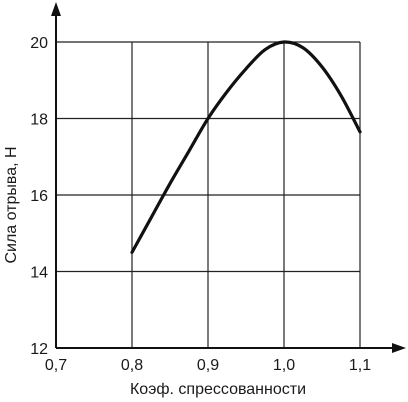  What do you see at coordinates (284, 365) in the screenshot?
I see `x-tick-label: 1,0` at bounding box center [284, 365].